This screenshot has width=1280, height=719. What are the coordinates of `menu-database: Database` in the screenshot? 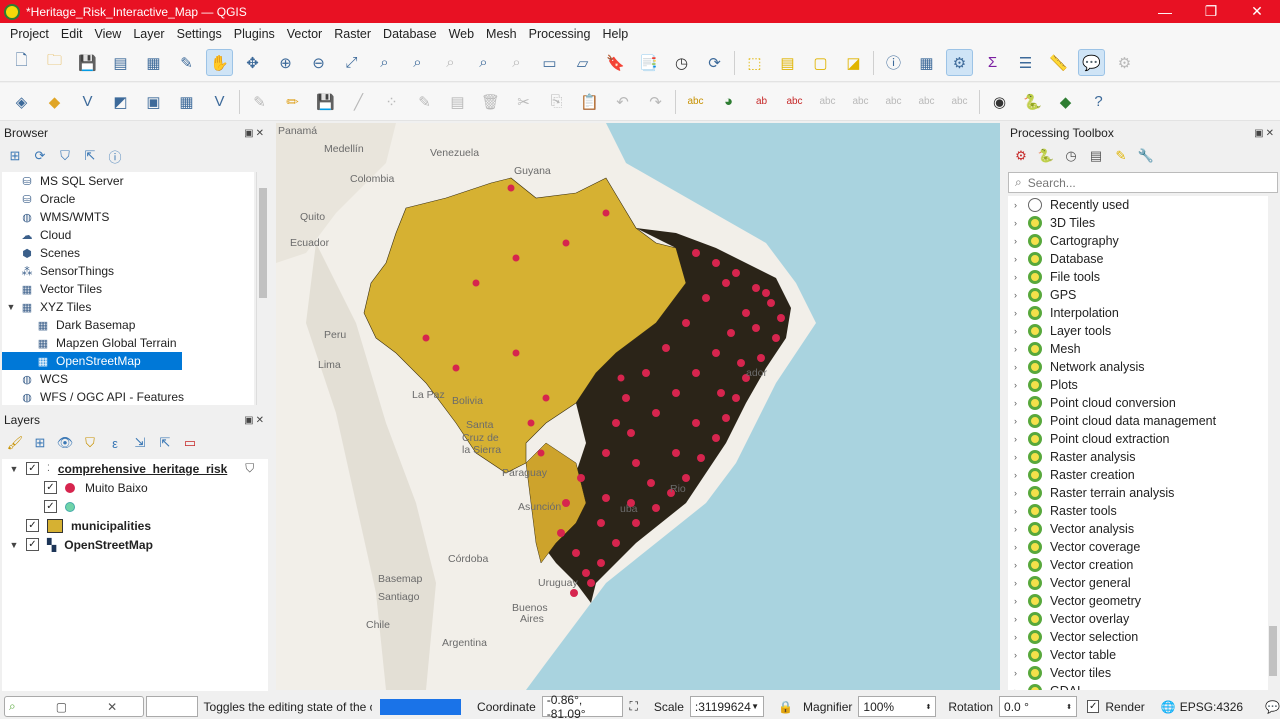 It's located at (410, 33).